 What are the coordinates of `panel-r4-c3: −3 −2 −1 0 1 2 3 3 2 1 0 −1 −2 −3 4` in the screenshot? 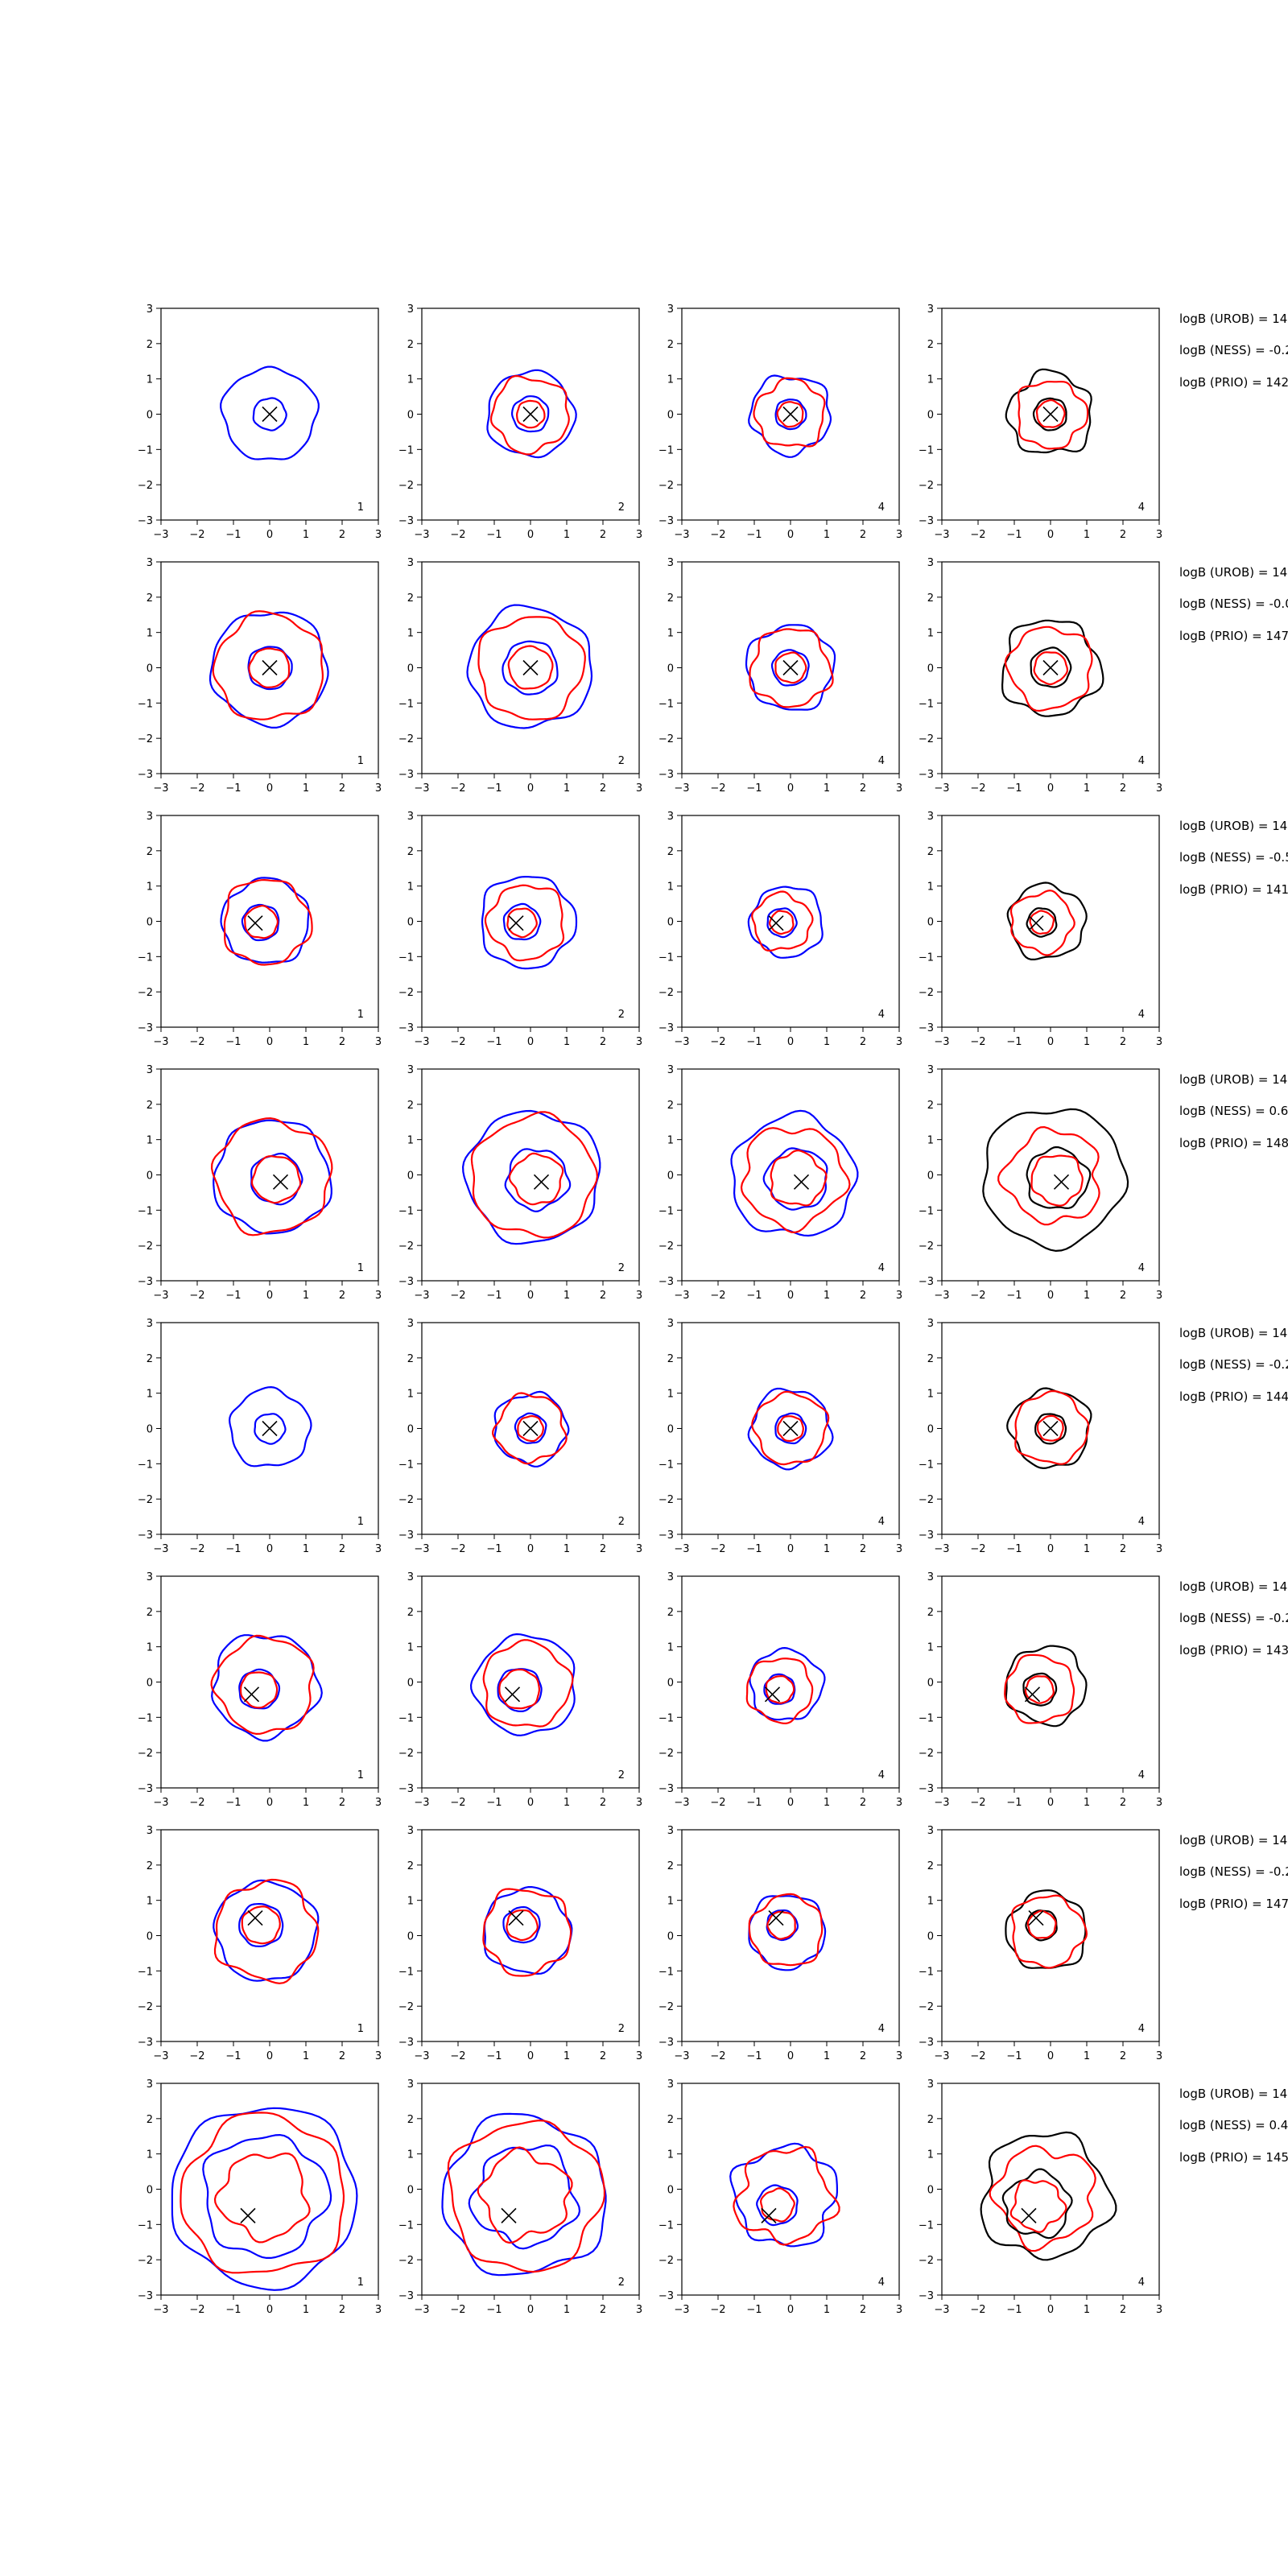 It's located at (780, 1183).